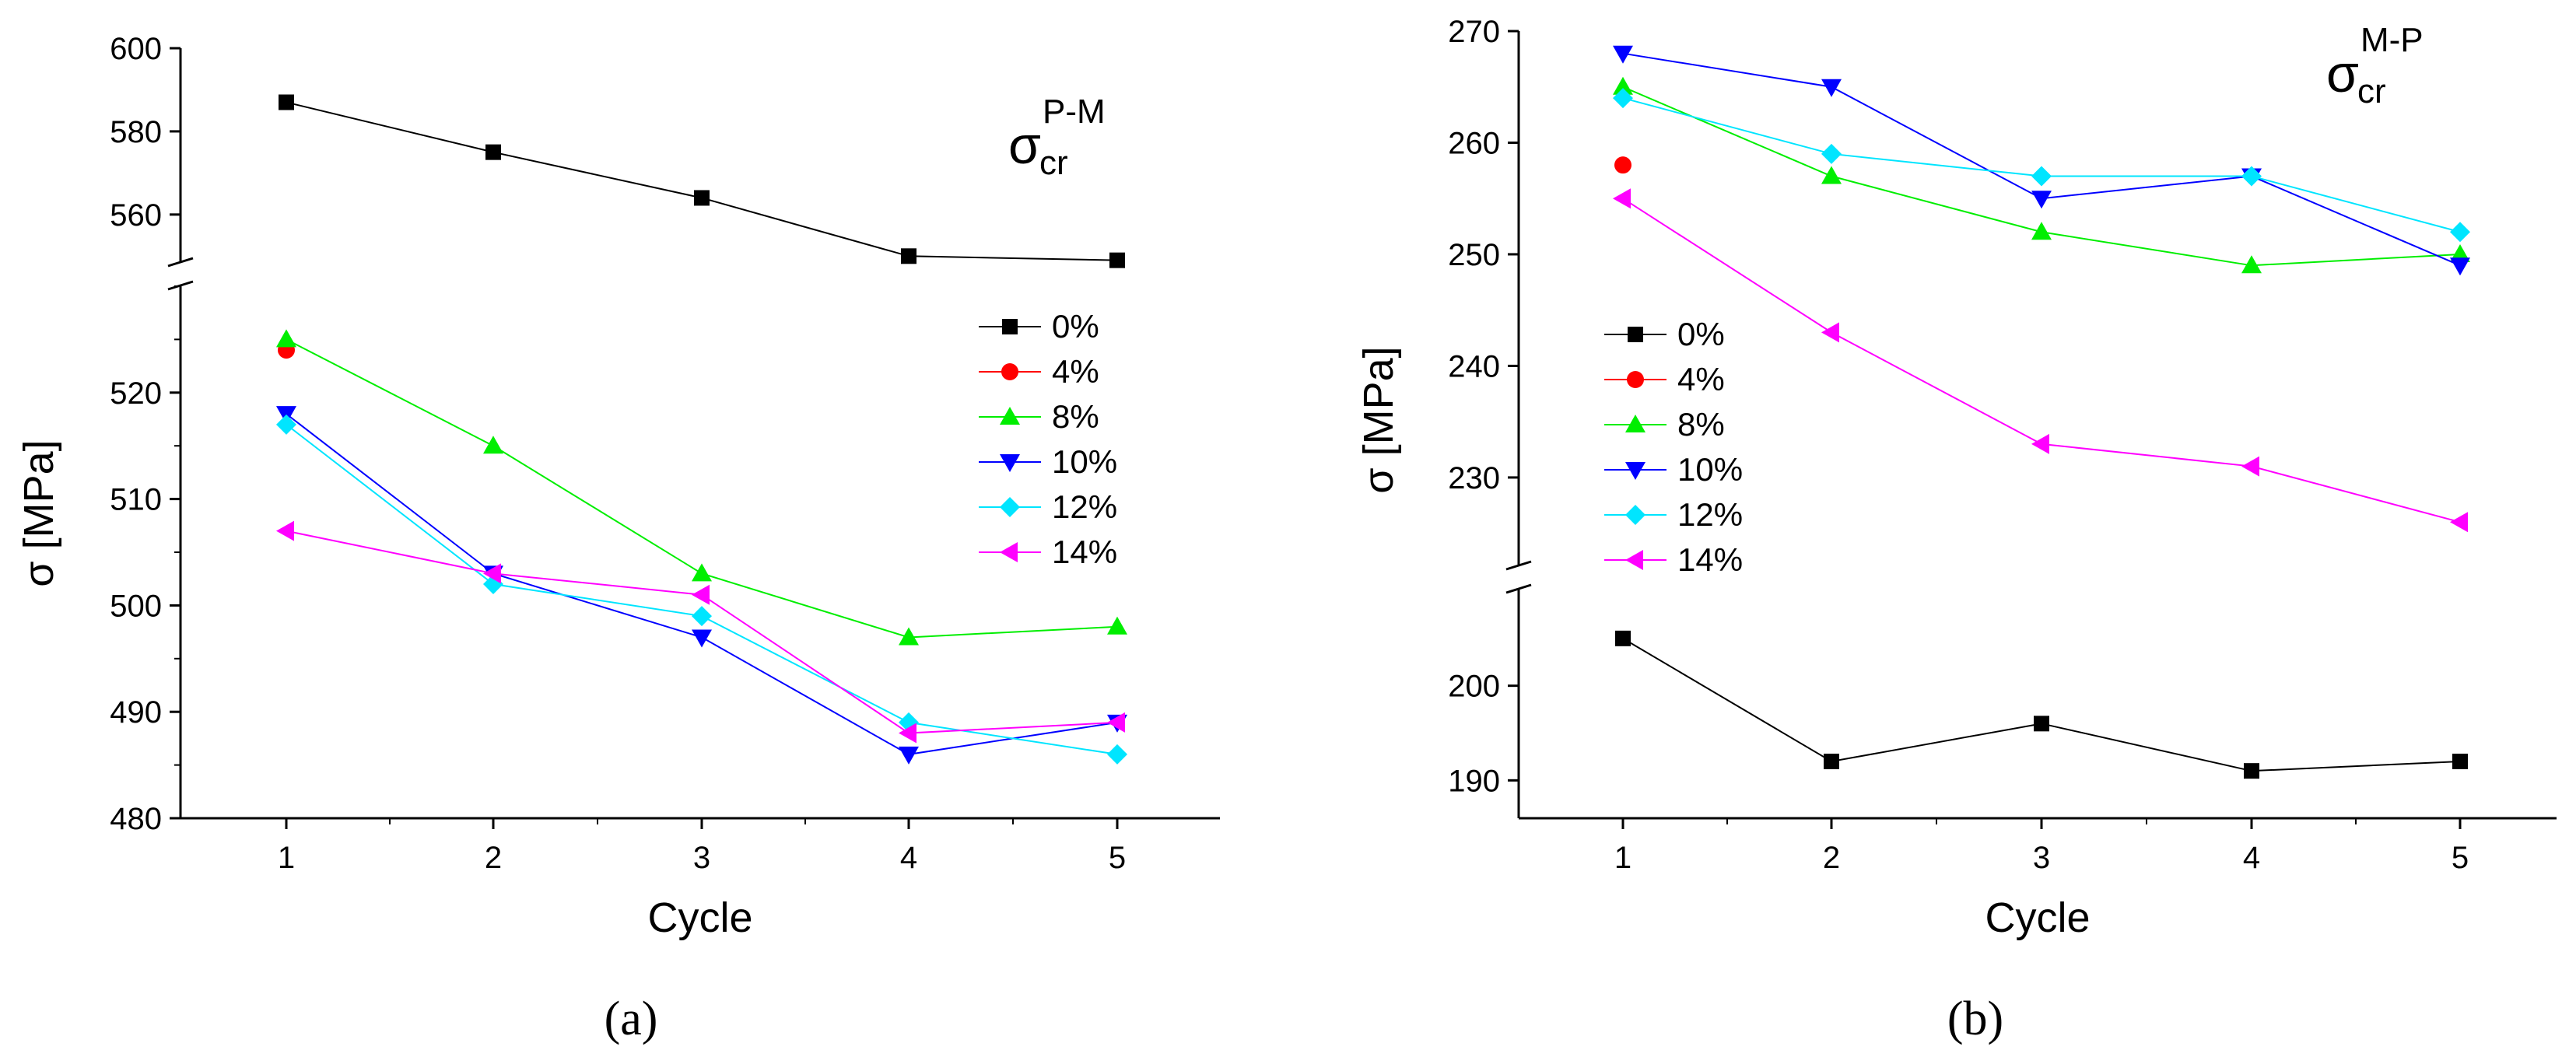 The height and width of the screenshot is (1057, 2576). What do you see at coordinates (631, 1018) in the screenshot?
I see `panel-label-a: (a)` at bounding box center [631, 1018].